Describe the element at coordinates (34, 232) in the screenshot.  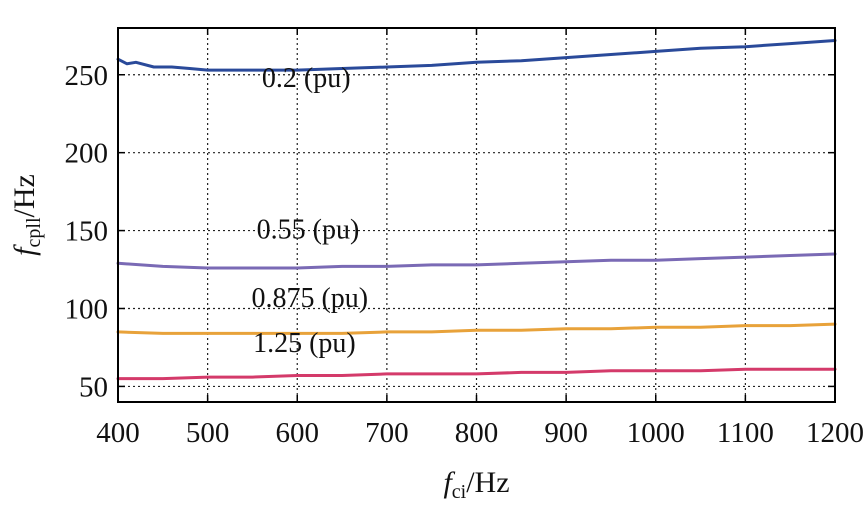
I see `y-axis-subscript: cpll` at that location.